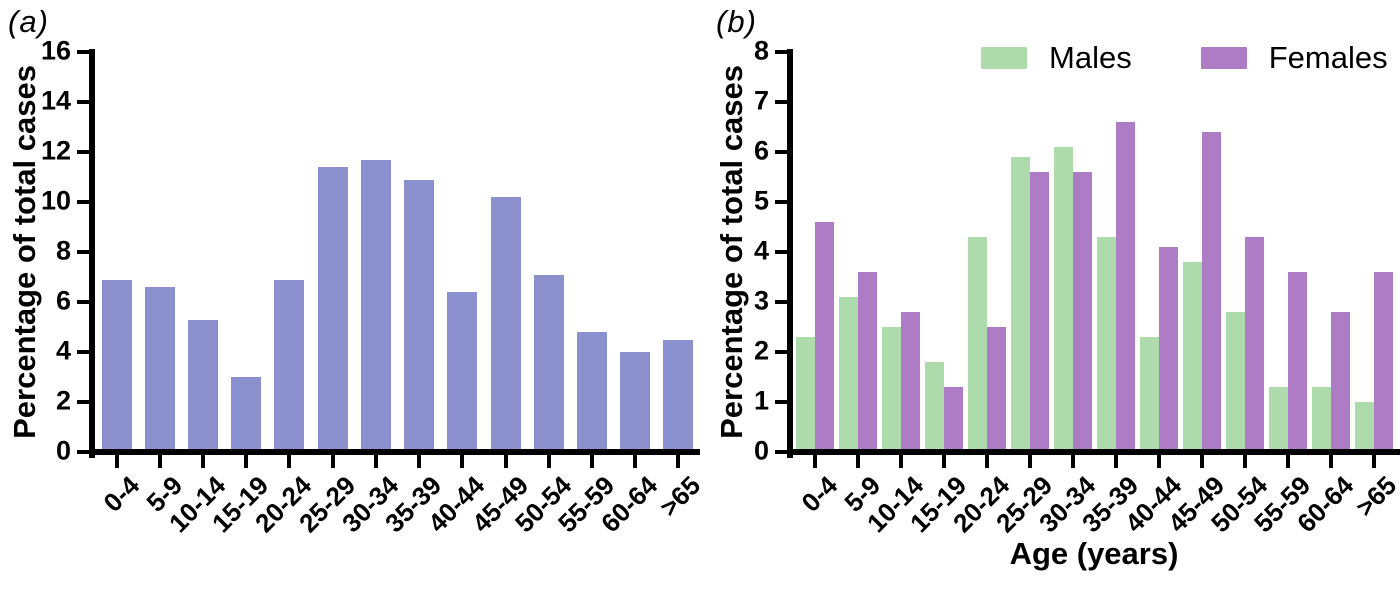 The width and height of the screenshot is (1400, 598). I want to click on chart-b-y-tick-label: 5, so click(761, 200).